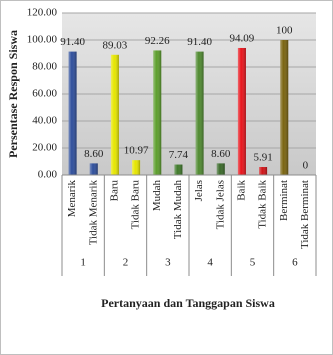  I want to click on y-tick-label: 120.00, so click(42, 13).